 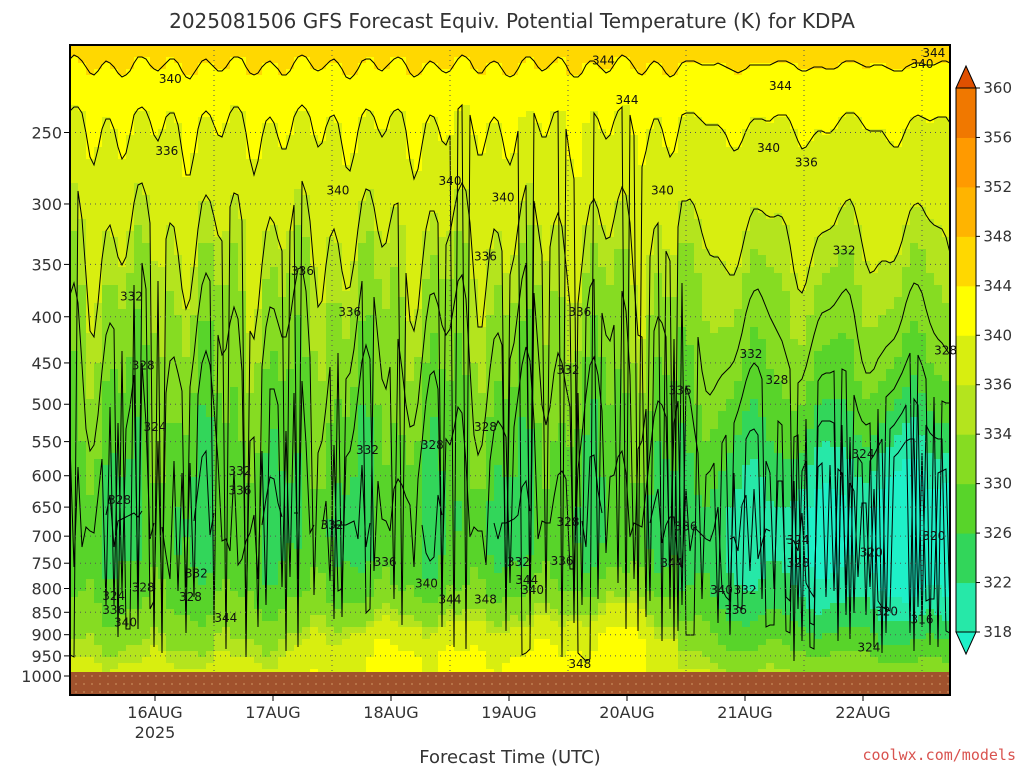 What do you see at coordinates (155, 732) in the screenshot?
I see `x-tick-sublabel: 2025` at bounding box center [155, 732].